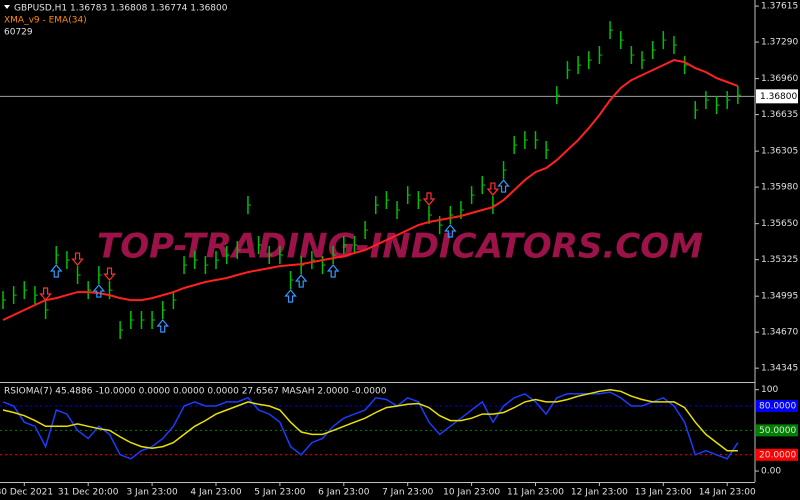 The height and width of the screenshot is (500, 800). What do you see at coordinates (7, 7) in the screenshot?
I see `symbol-icon` at bounding box center [7, 7].